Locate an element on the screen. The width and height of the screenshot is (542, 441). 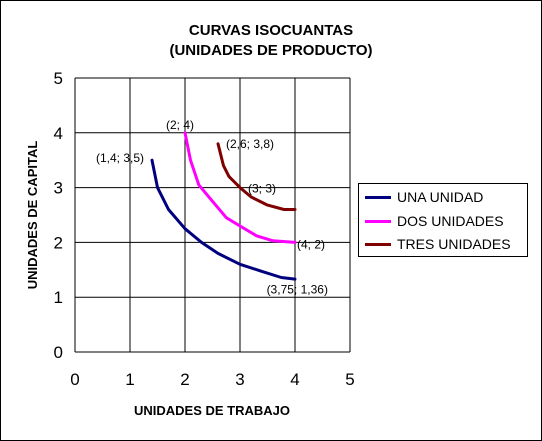
x-tick-label: 3 is located at coordinates (239, 379).